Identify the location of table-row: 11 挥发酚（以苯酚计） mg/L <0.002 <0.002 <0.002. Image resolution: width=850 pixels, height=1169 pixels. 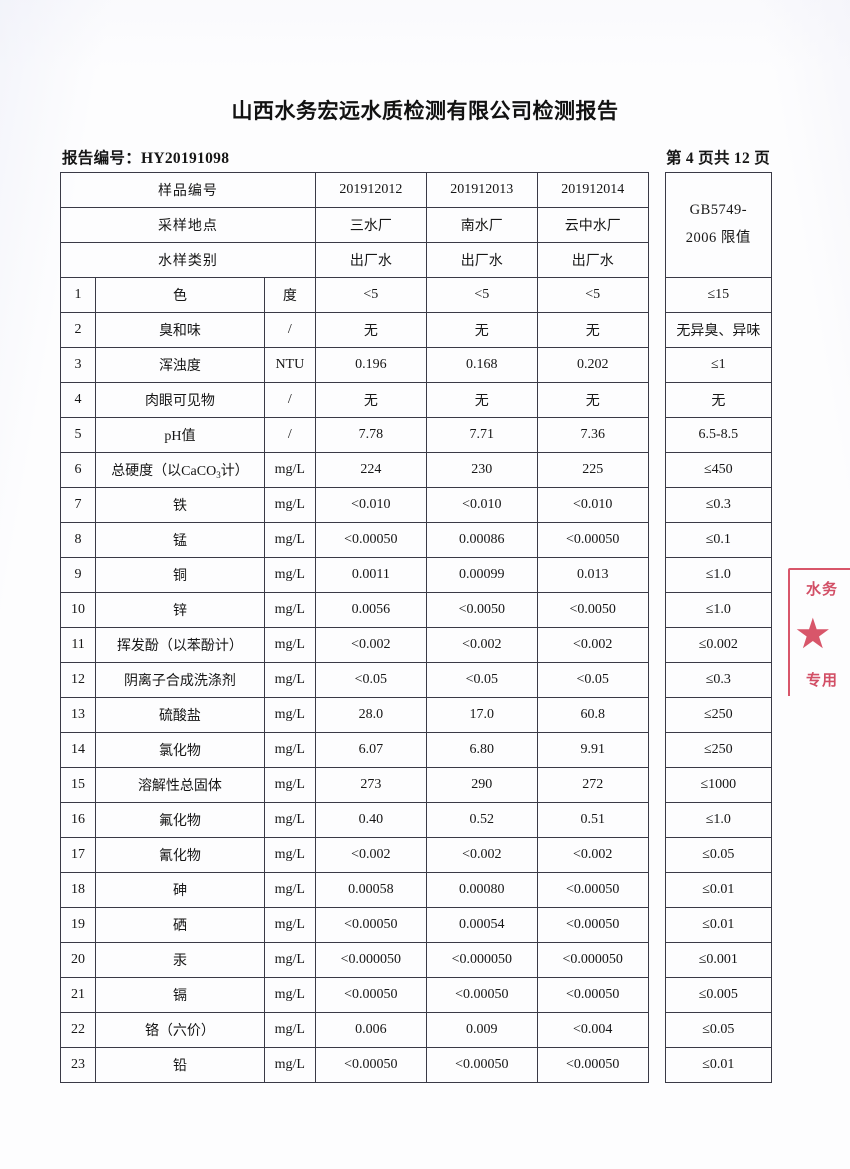
(354, 645).